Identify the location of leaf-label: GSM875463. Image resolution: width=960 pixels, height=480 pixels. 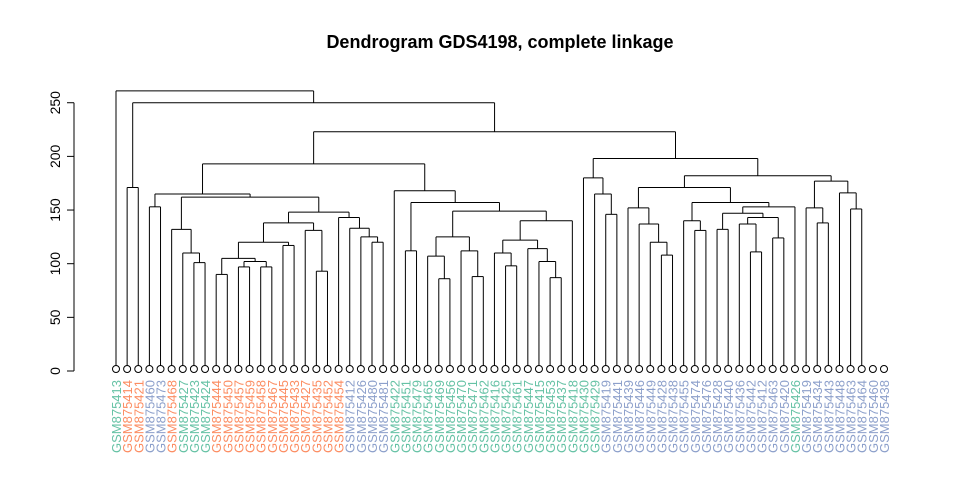
(851, 416).